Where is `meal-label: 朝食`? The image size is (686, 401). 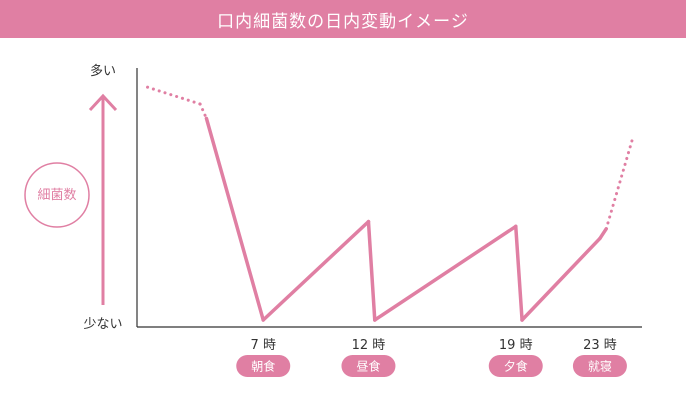
meal-label: 朝食 is located at coordinates (263, 366).